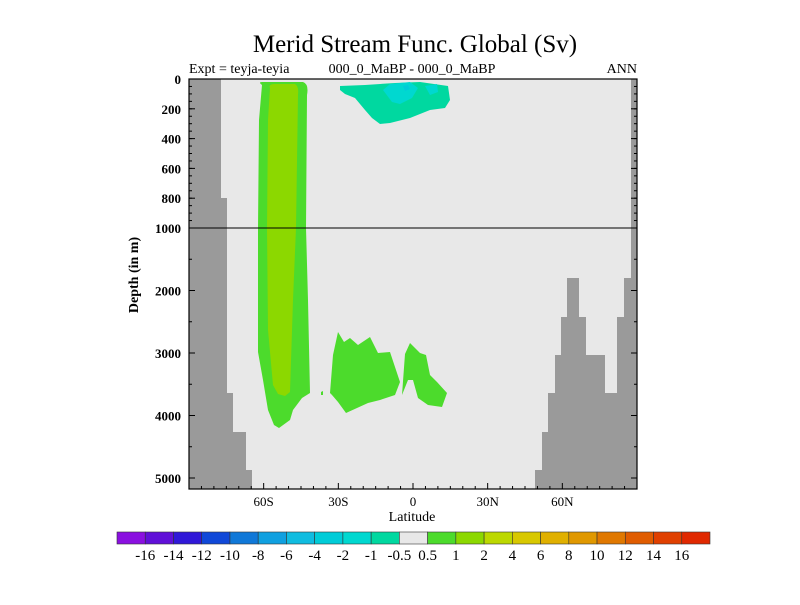 The width and height of the screenshot is (800, 605). I want to click on subtitle-right: ANN, so click(622, 69).